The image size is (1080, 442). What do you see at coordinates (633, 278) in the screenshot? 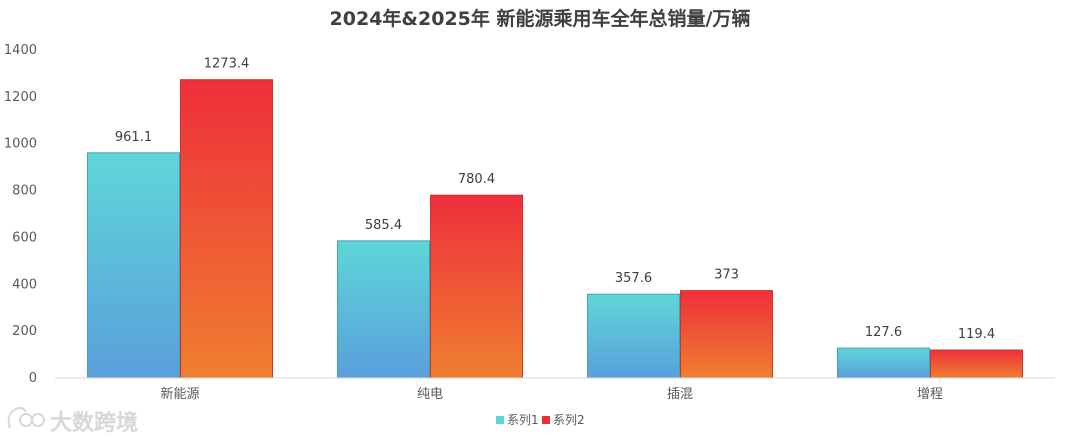
I see `data-label: 357.6` at bounding box center [633, 278].